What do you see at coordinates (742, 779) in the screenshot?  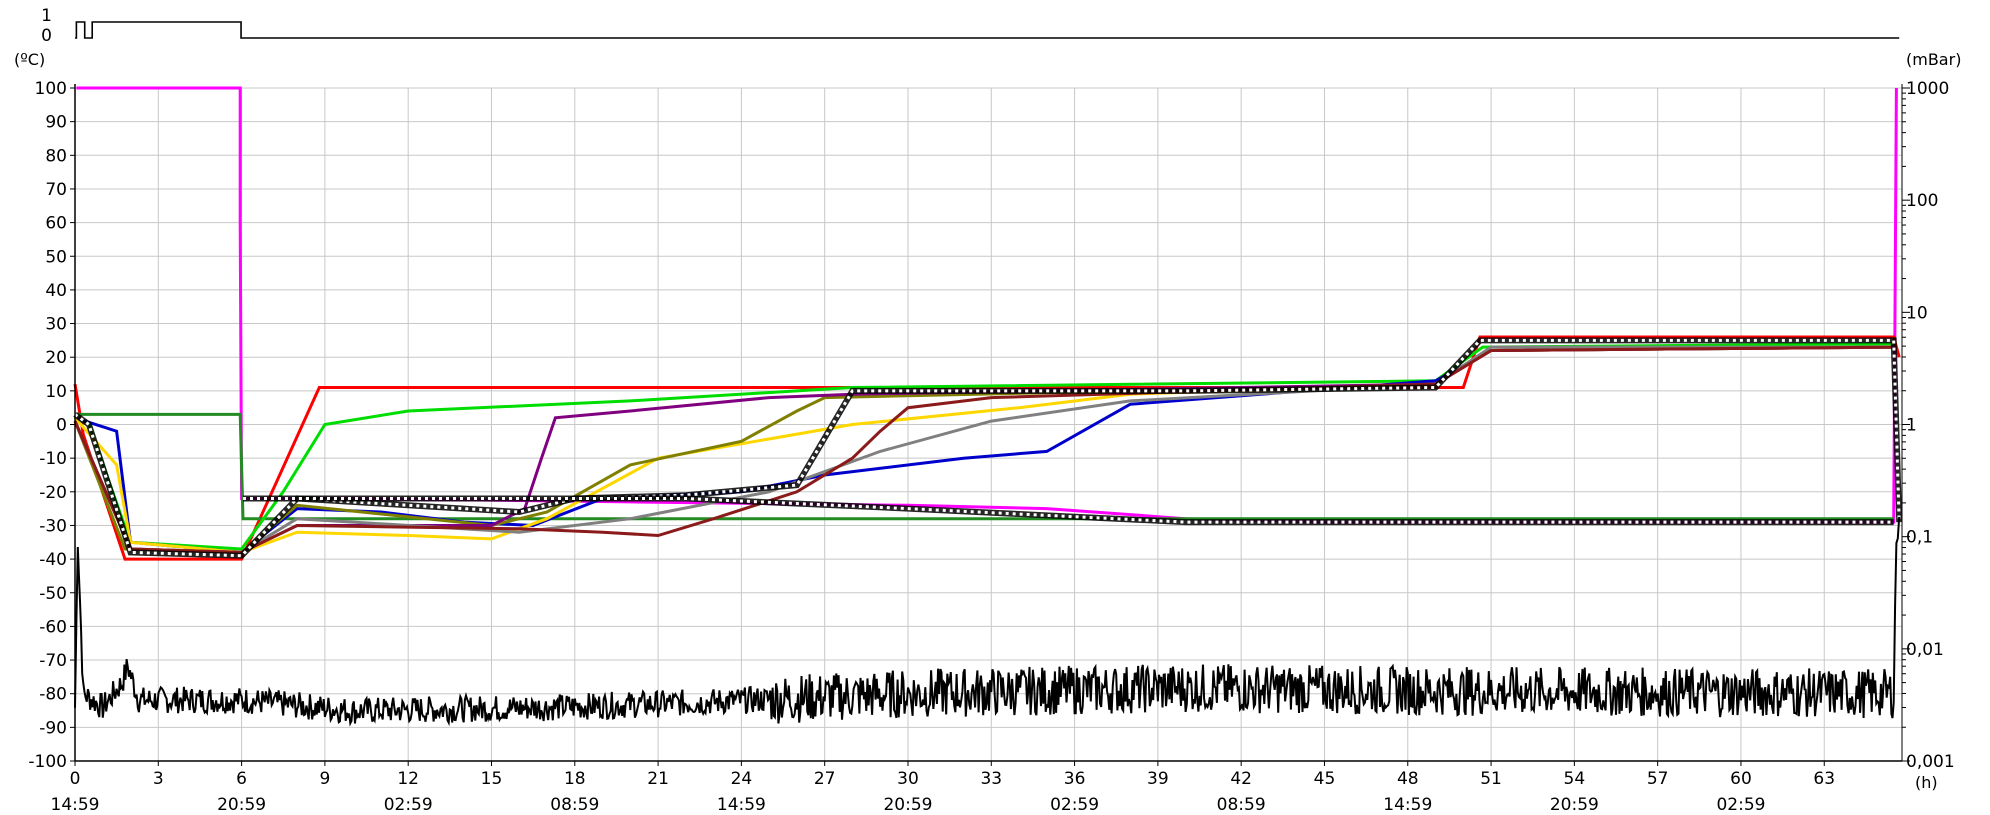 I see `x-tick-label: 24` at bounding box center [742, 779].